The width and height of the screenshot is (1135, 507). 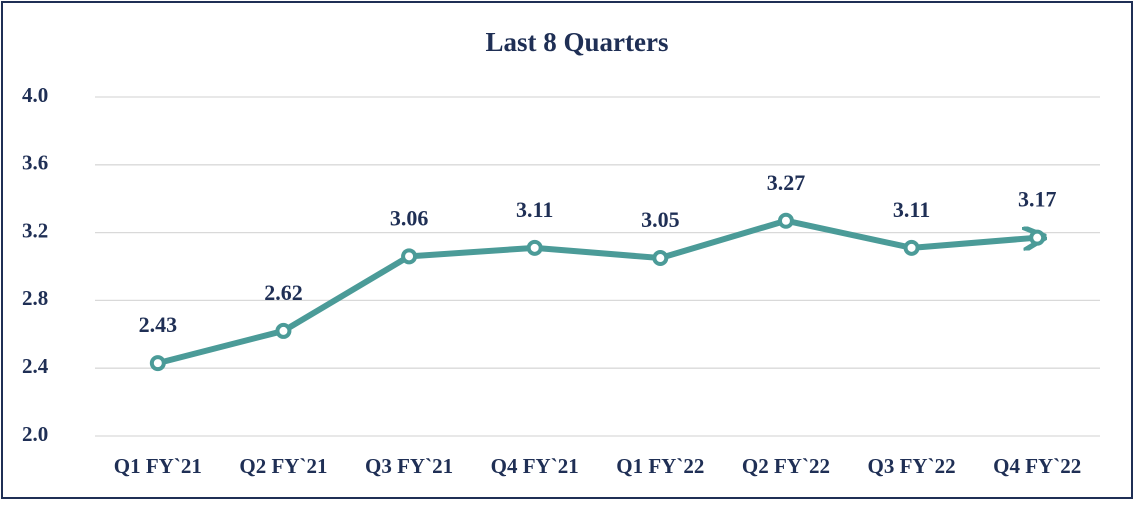 What do you see at coordinates (283, 292) in the screenshot?
I see `data-label: 2.62` at bounding box center [283, 292].